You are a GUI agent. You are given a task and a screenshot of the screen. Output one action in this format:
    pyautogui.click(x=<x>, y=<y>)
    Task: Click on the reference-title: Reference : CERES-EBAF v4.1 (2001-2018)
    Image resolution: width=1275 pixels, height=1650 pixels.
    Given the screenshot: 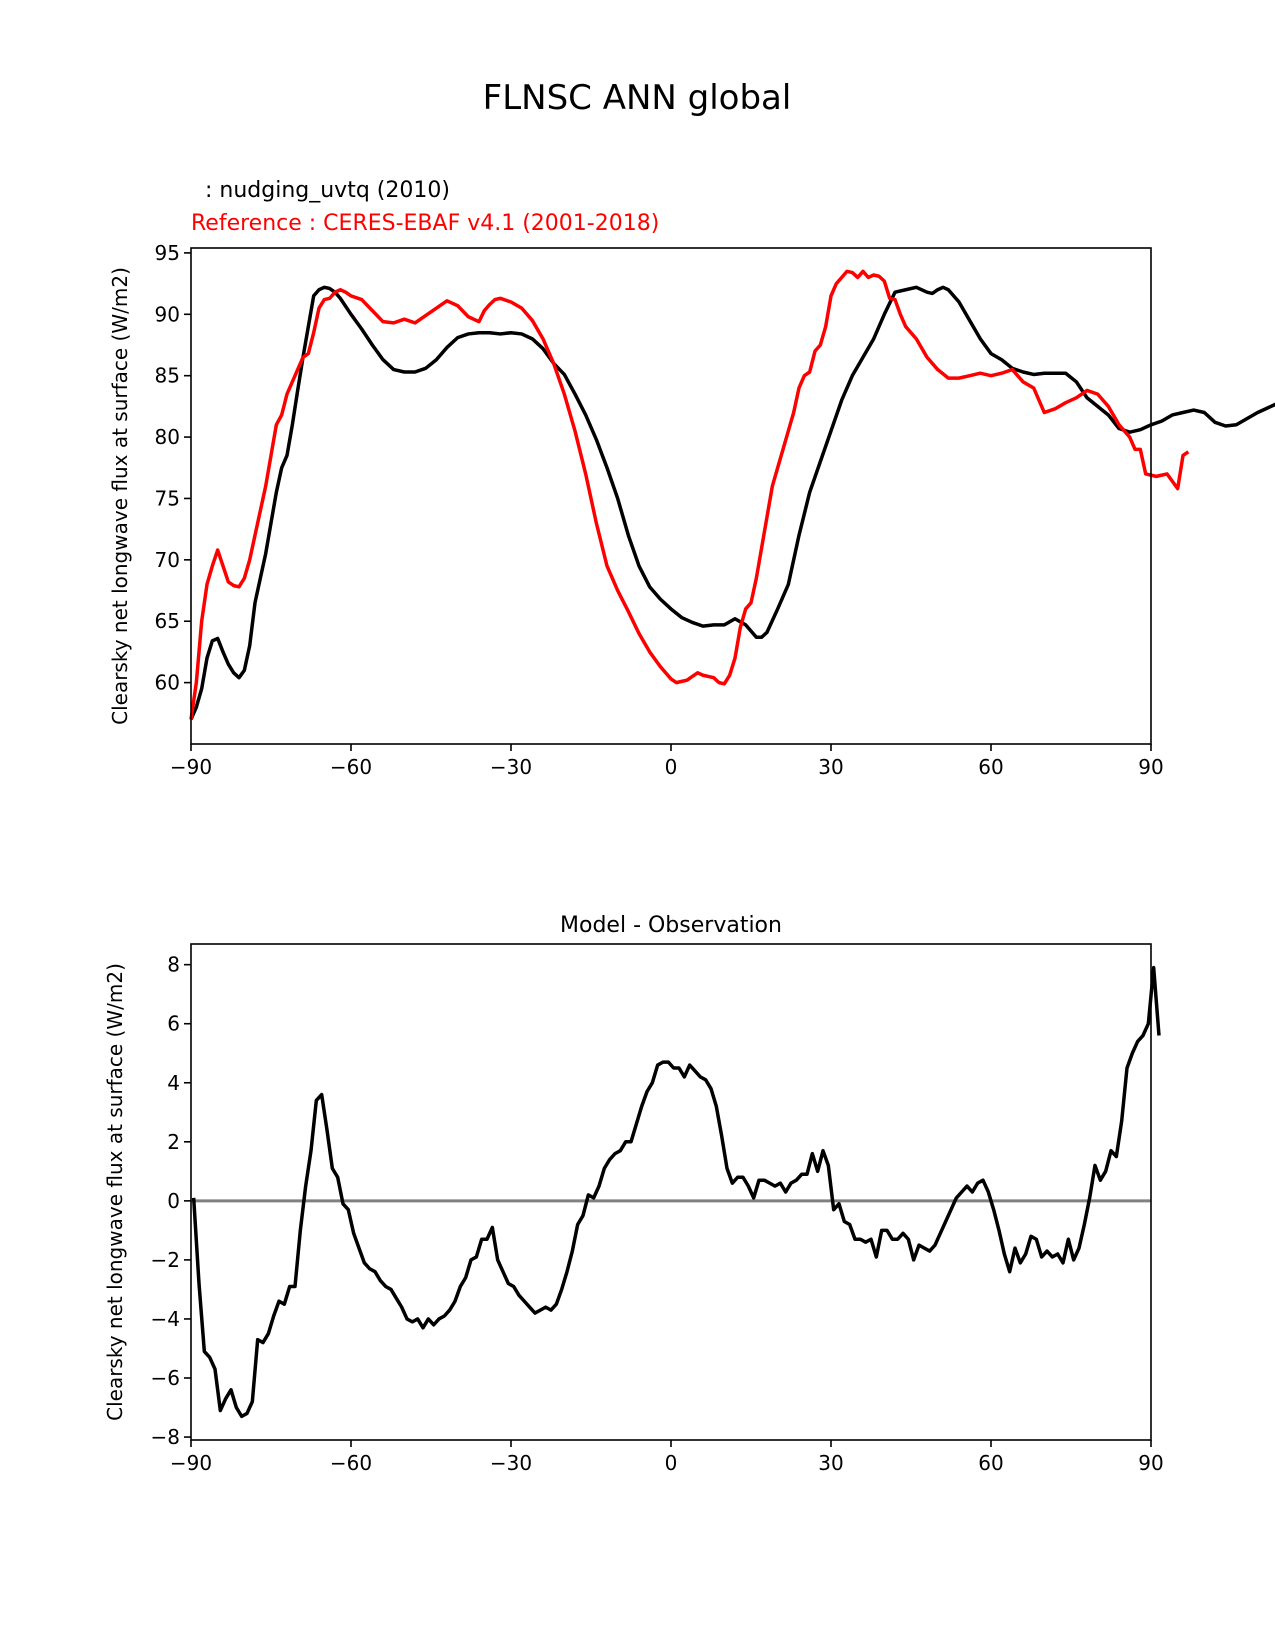 What is the action you would take?
    pyautogui.click(x=425, y=223)
    